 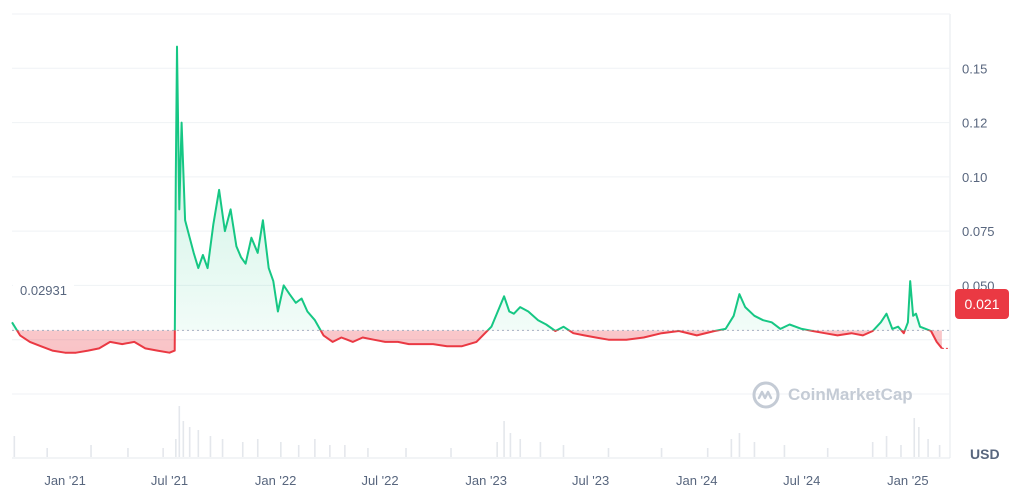 I want to click on watermark: CoinMarketCap, so click(x=832, y=395).